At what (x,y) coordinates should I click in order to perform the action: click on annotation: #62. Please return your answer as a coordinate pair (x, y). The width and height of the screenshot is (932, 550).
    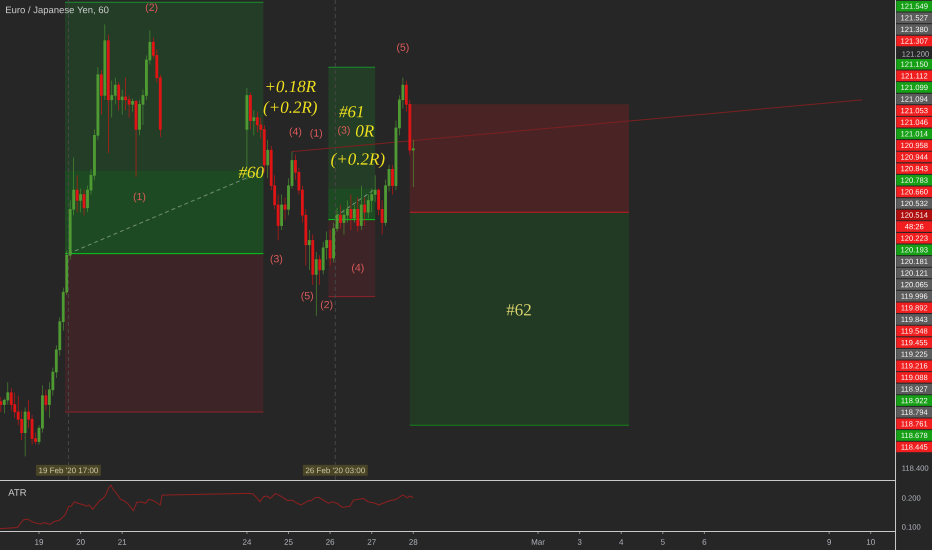
    Looking at the image, I should click on (518, 310).